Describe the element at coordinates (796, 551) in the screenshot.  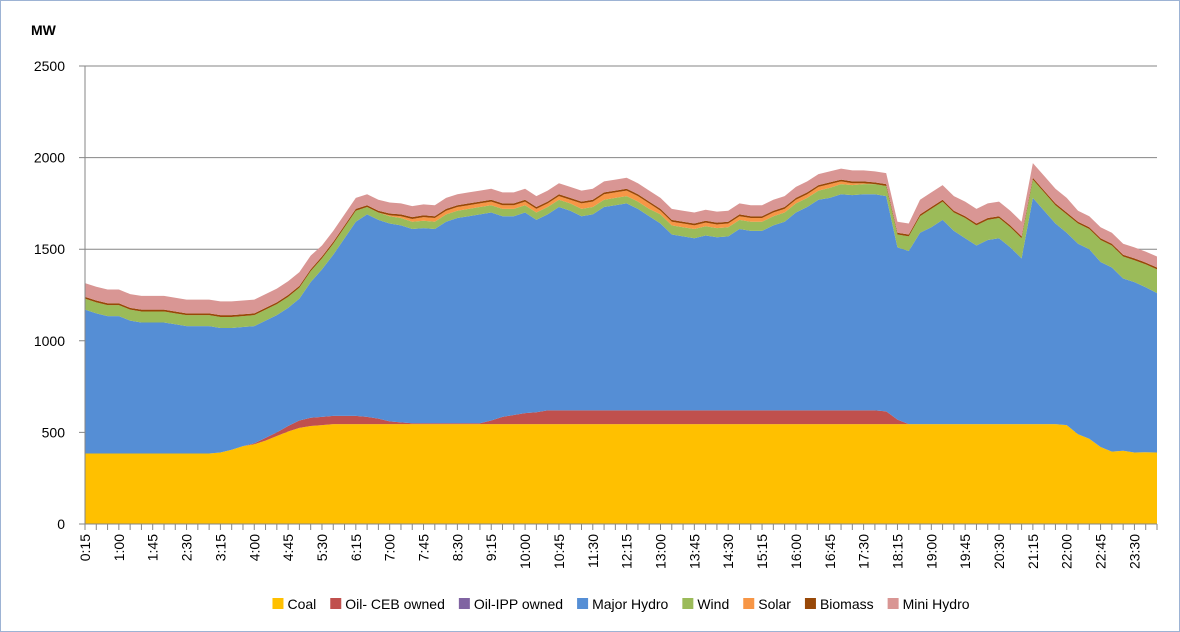
I see `x-tick-label: 16:00` at that location.